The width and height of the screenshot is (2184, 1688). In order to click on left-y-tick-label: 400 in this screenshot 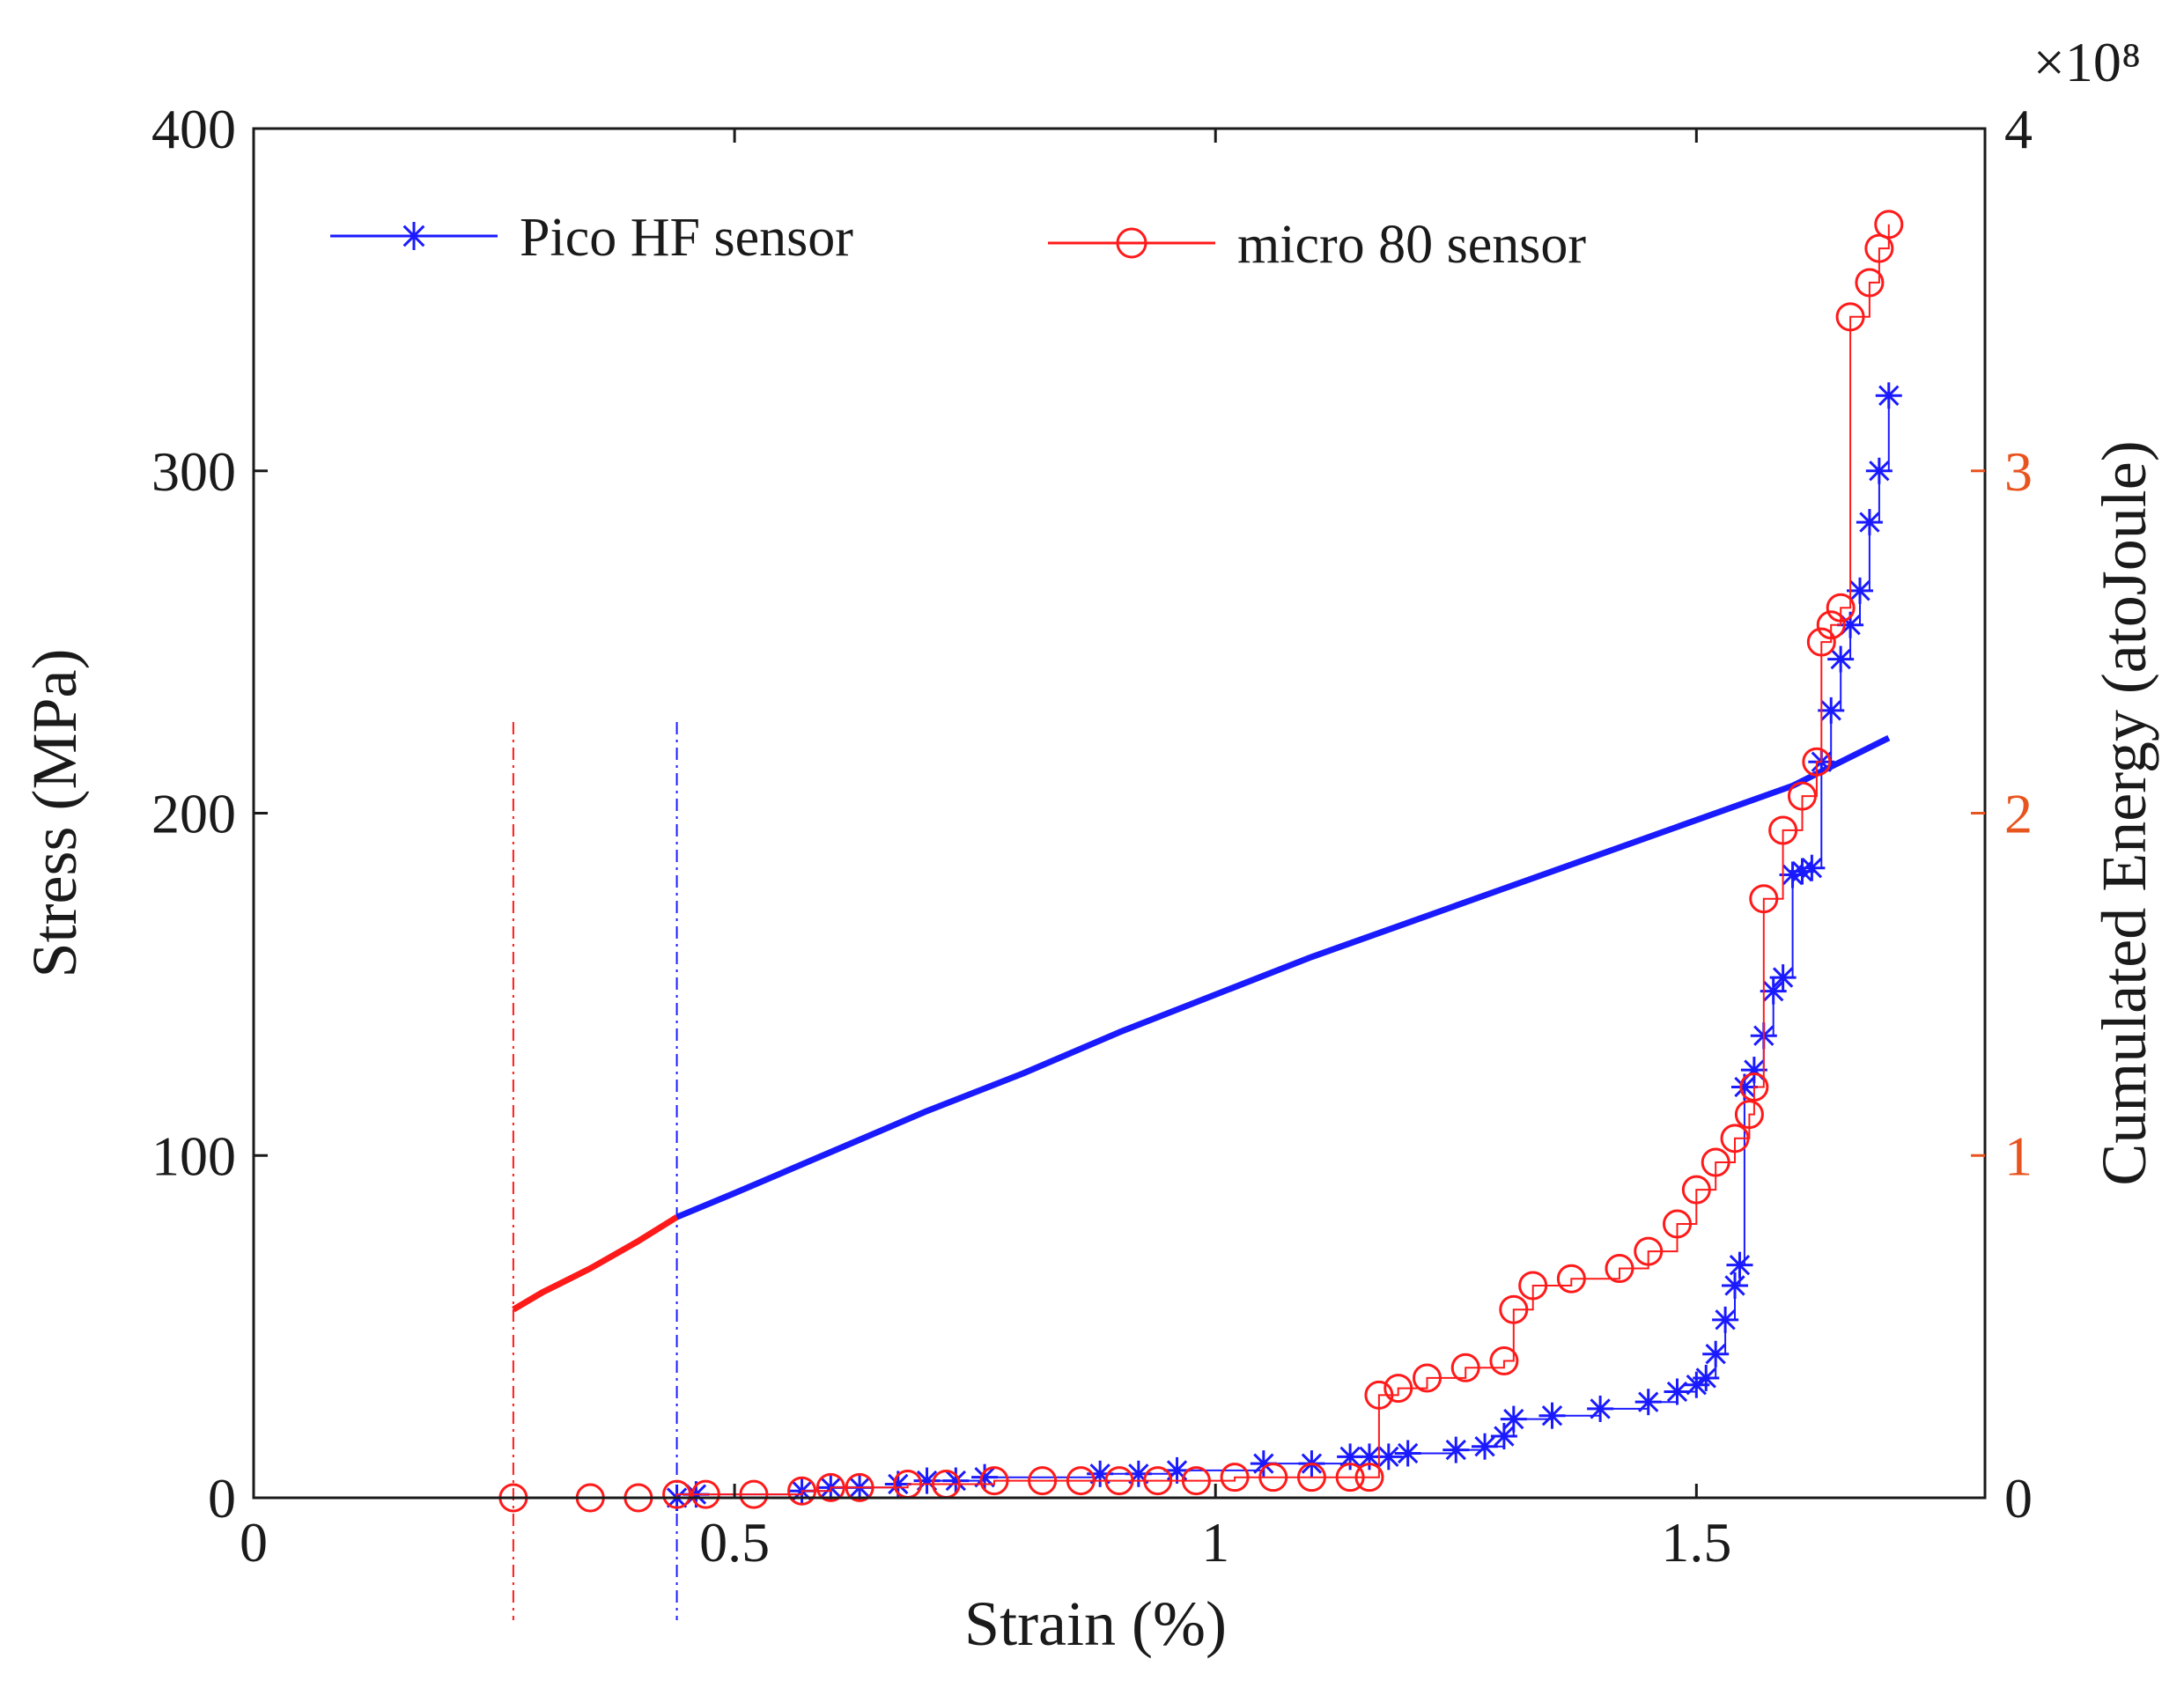, I will do `click(193, 129)`.